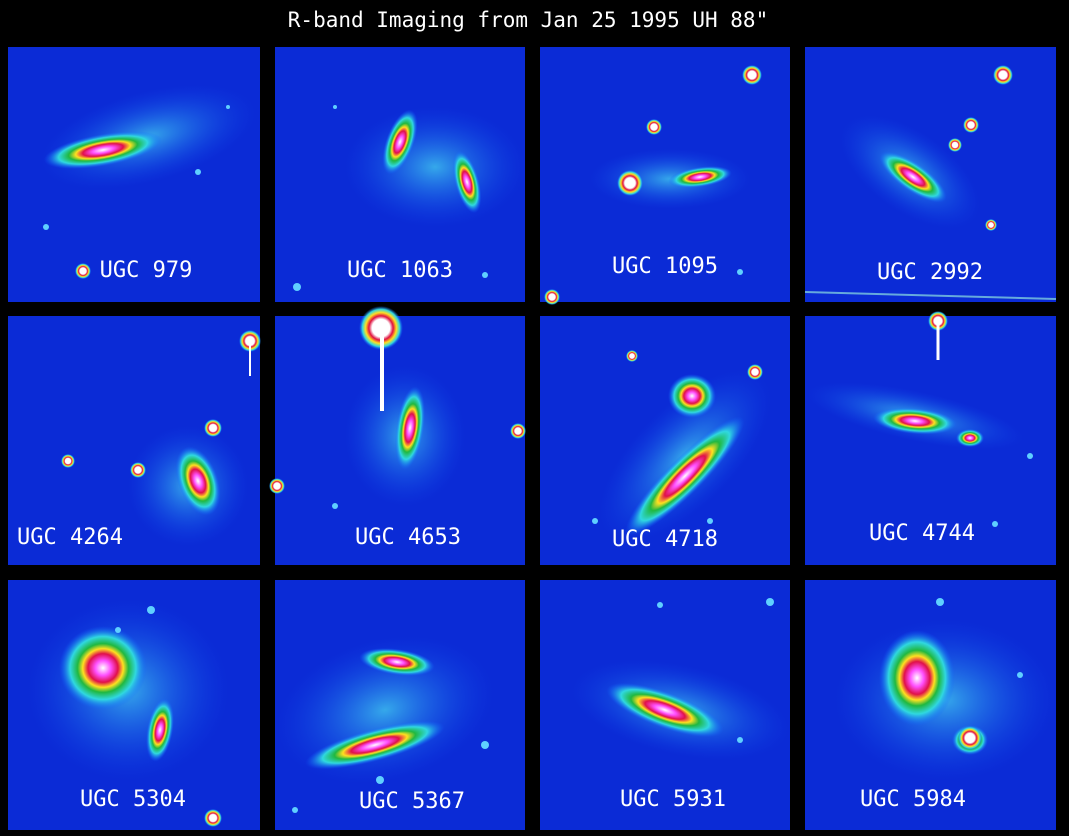 This screenshot has width=1069, height=836. I want to click on panel: UGC 4744, so click(930, 438).